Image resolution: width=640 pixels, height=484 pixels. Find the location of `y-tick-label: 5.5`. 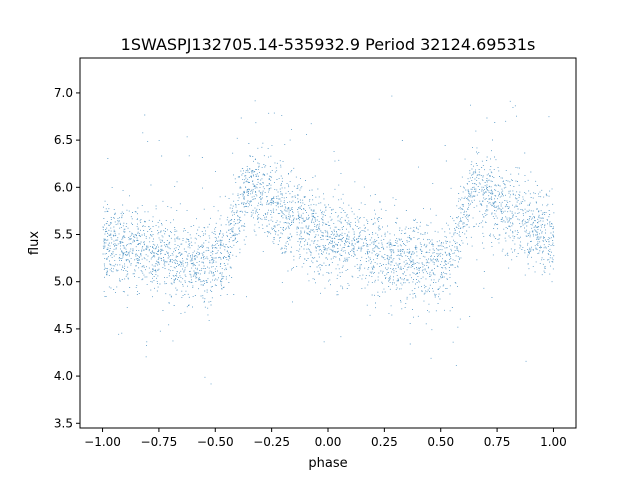

y-tick-label: 5.5 is located at coordinates (63, 235).